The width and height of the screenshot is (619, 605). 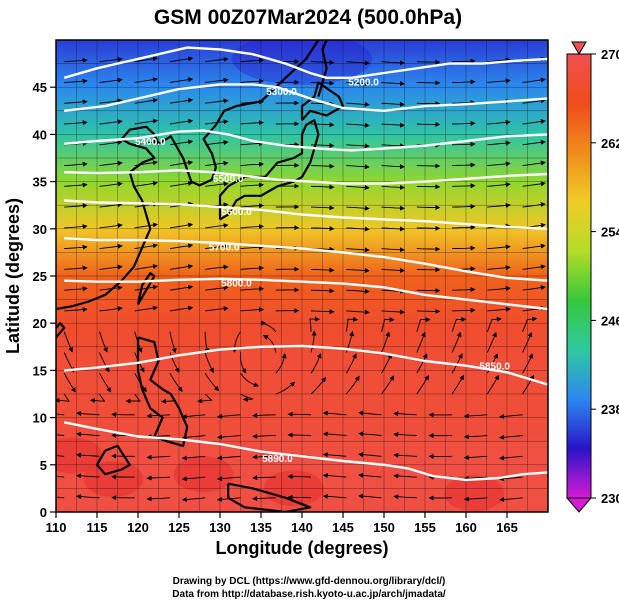 I want to click on x-axis-label: Longitude (degrees), so click(x=301, y=548).